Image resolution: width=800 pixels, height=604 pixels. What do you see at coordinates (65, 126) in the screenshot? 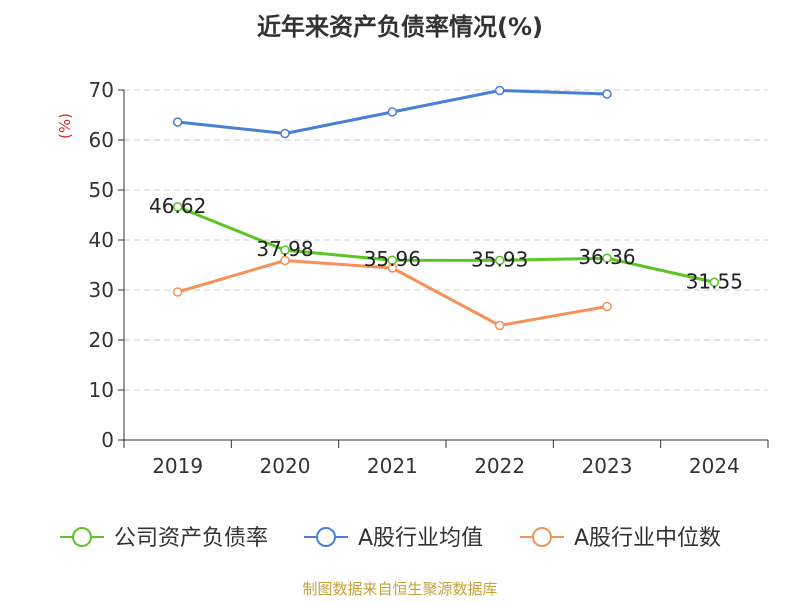
I see `y-axis-label: (%)` at bounding box center [65, 126].